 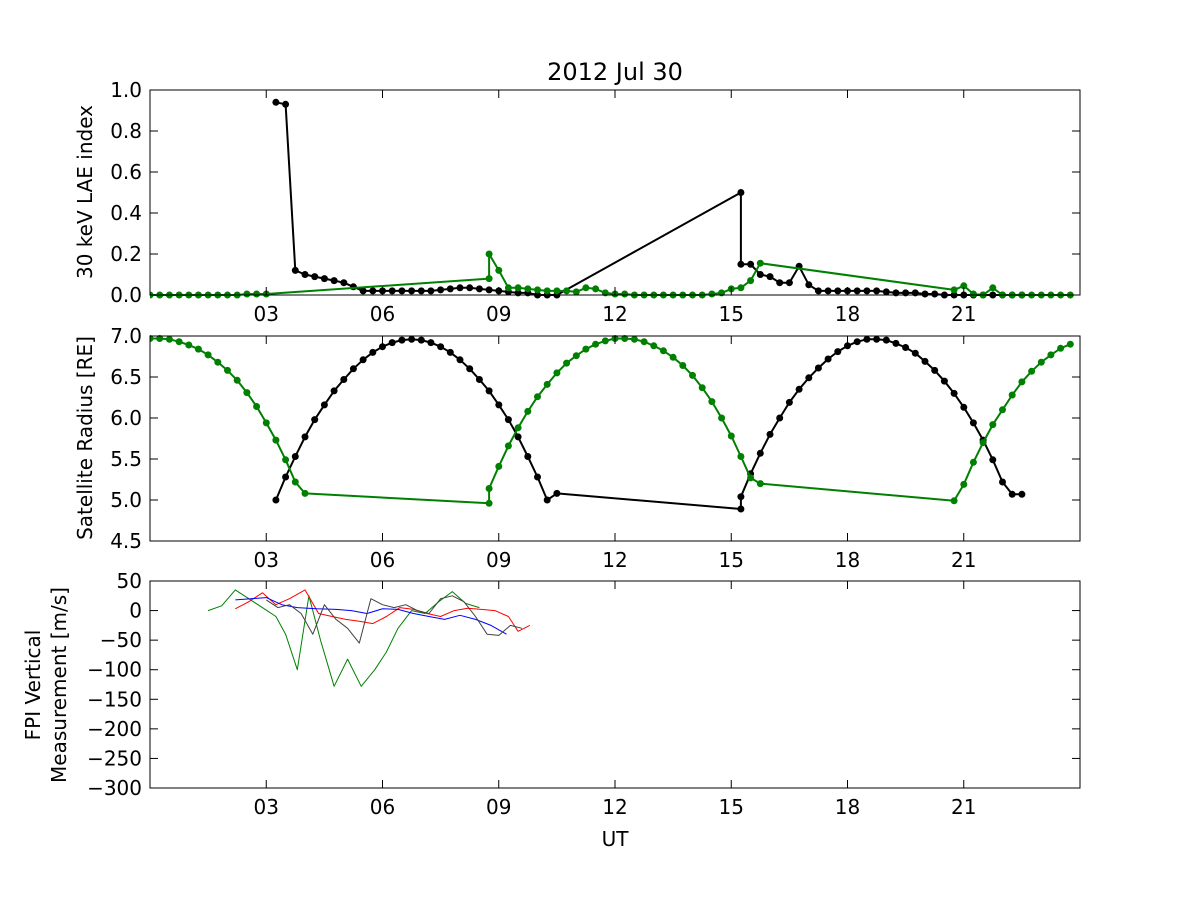 I want to click on y-tick-label: 0.4, so click(x=126, y=213).